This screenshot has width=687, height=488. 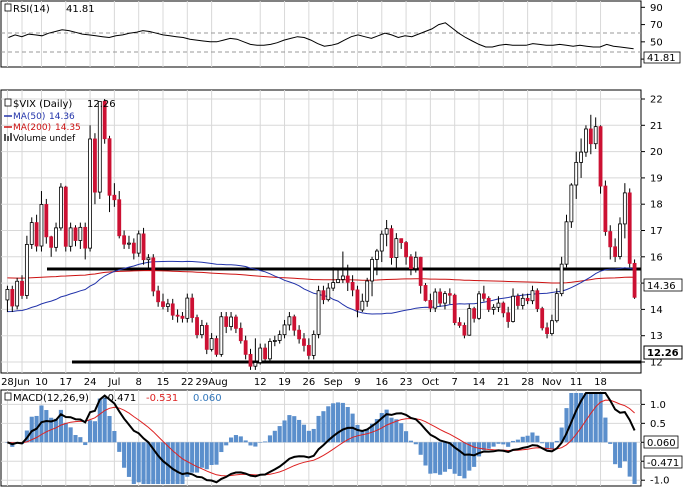 I want to click on price-last-label: 12.26, so click(x=101, y=104).